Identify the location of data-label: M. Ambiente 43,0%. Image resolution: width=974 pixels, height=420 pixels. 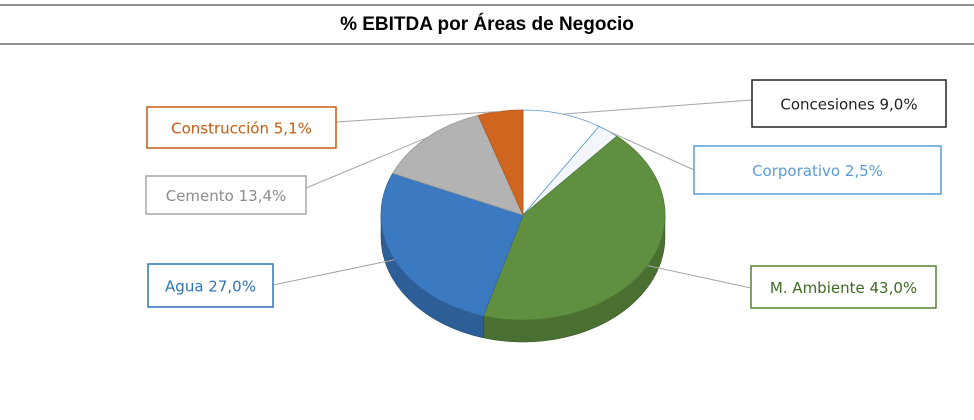
(843, 288).